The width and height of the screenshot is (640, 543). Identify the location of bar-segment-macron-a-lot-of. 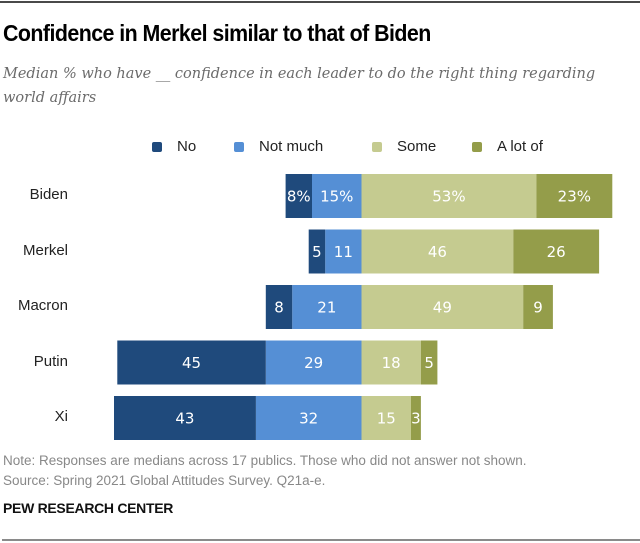
(538, 307).